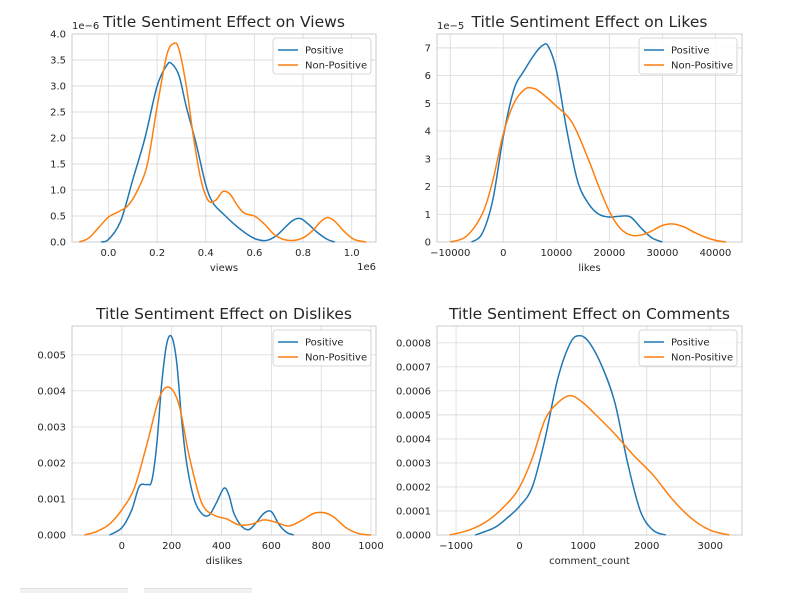  Describe the element at coordinates (428, 159) in the screenshot. I see `plot-2-ytick-label: 3` at that location.